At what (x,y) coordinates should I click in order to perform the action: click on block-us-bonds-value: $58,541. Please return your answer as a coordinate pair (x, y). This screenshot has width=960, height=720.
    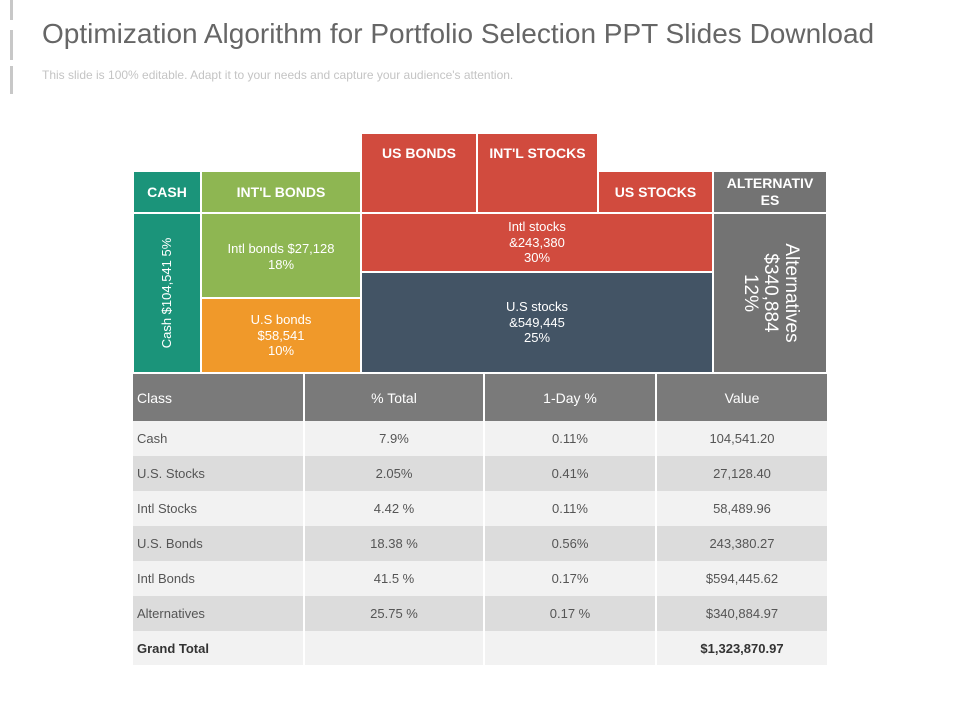
    Looking at the image, I should click on (281, 335).